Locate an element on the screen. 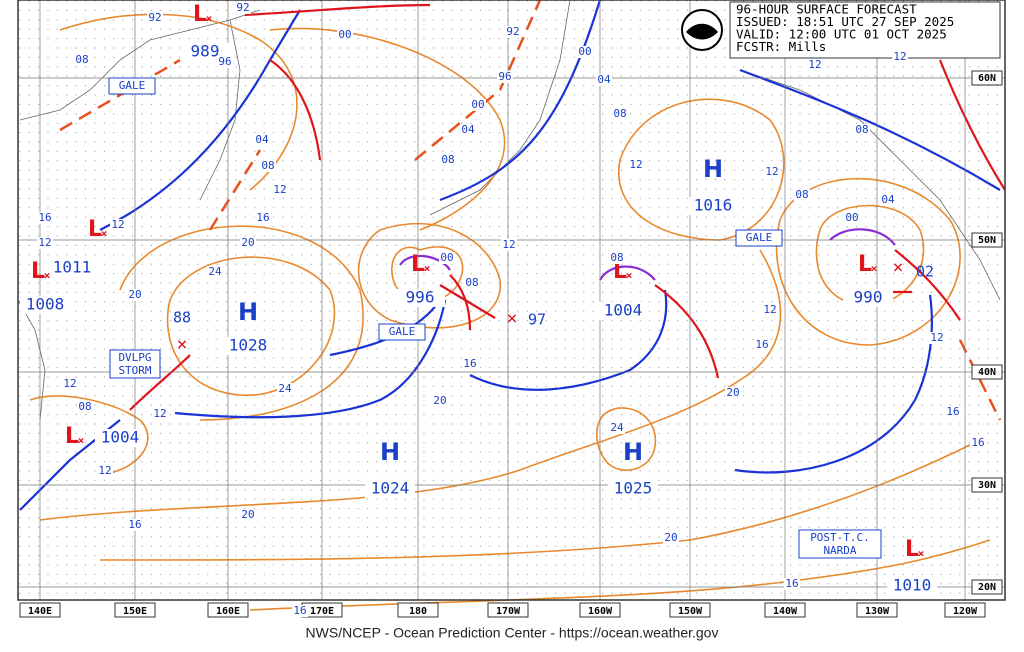 The width and height of the screenshot is (1024, 652). longitude-label: 160W is located at coordinates (600, 611).